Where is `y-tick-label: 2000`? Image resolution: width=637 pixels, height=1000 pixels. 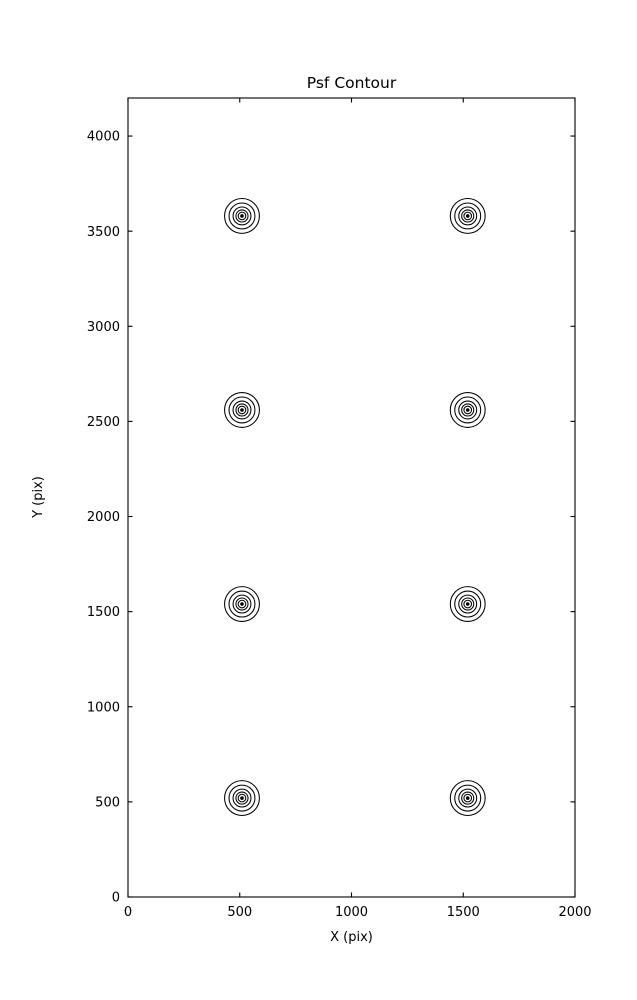 y-tick-label: 2000 is located at coordinates (103, 517).